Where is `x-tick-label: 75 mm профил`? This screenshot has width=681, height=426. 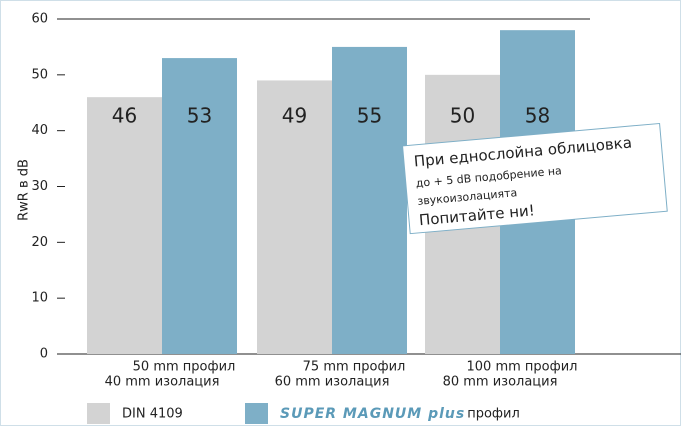
x-tick-label: 75 mm профил is located at coordinates (354, 367).